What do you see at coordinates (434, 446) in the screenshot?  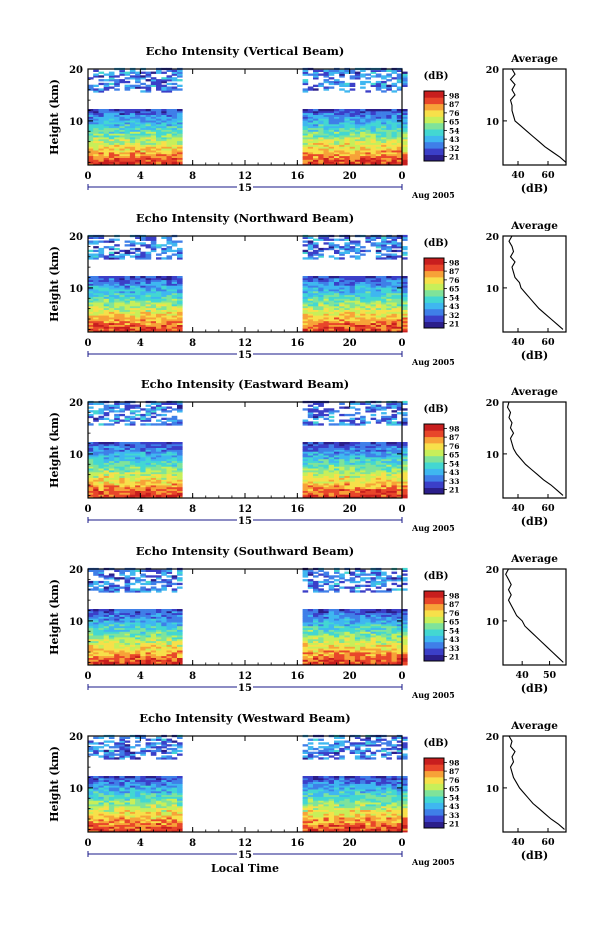 I see `colorbar-swatch` at bounding box center [434, 446].